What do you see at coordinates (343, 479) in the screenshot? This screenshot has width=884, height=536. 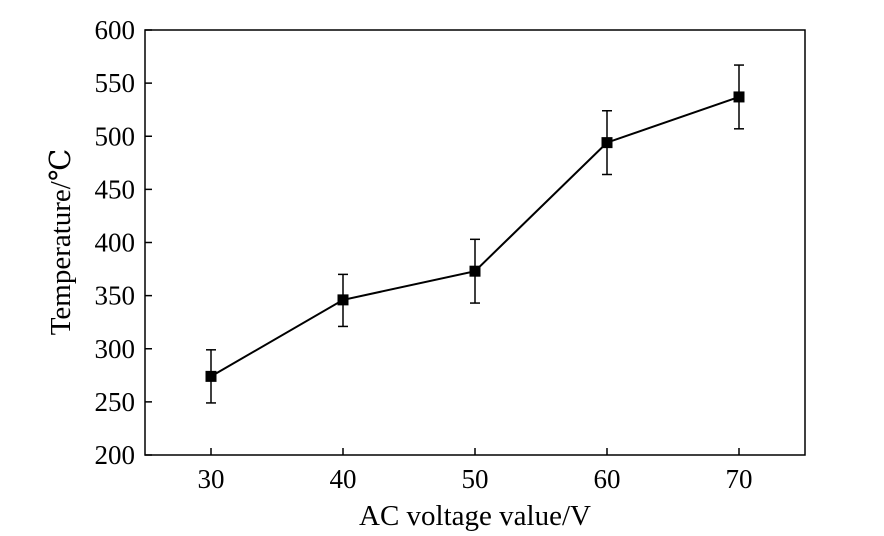 I see `x-tick-label: 40` at bounding box center [343, 479].